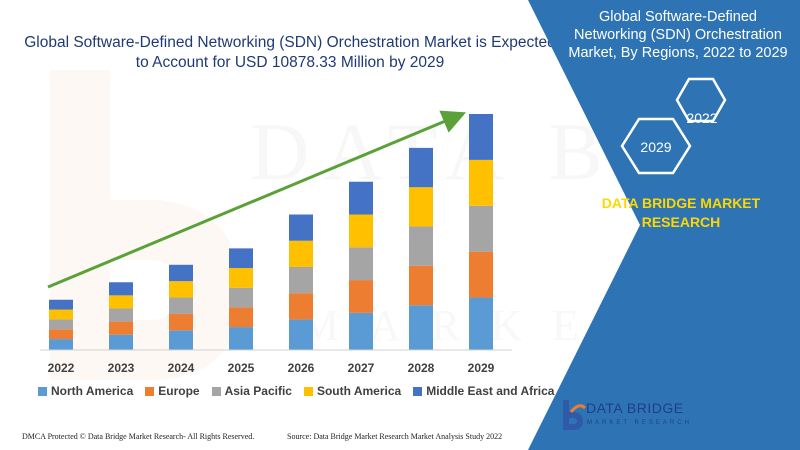  Describe the element at coordinates (421, 207) in the screenshot. I see `bar-2028-south-america` at that location.